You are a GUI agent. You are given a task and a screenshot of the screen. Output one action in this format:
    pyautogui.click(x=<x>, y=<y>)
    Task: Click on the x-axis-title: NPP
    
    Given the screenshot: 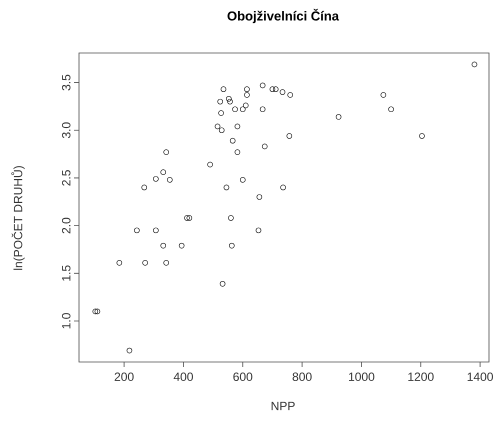 What is the action you would take?
    pyautogui.click(x=283, y=406)
    